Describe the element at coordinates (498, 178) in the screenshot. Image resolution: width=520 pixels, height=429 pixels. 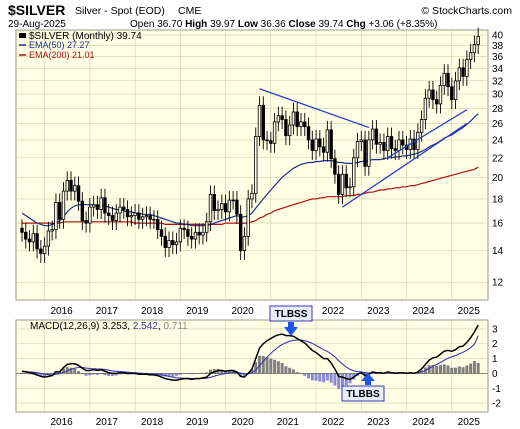
I see `price-y-tick: 20` at that location.